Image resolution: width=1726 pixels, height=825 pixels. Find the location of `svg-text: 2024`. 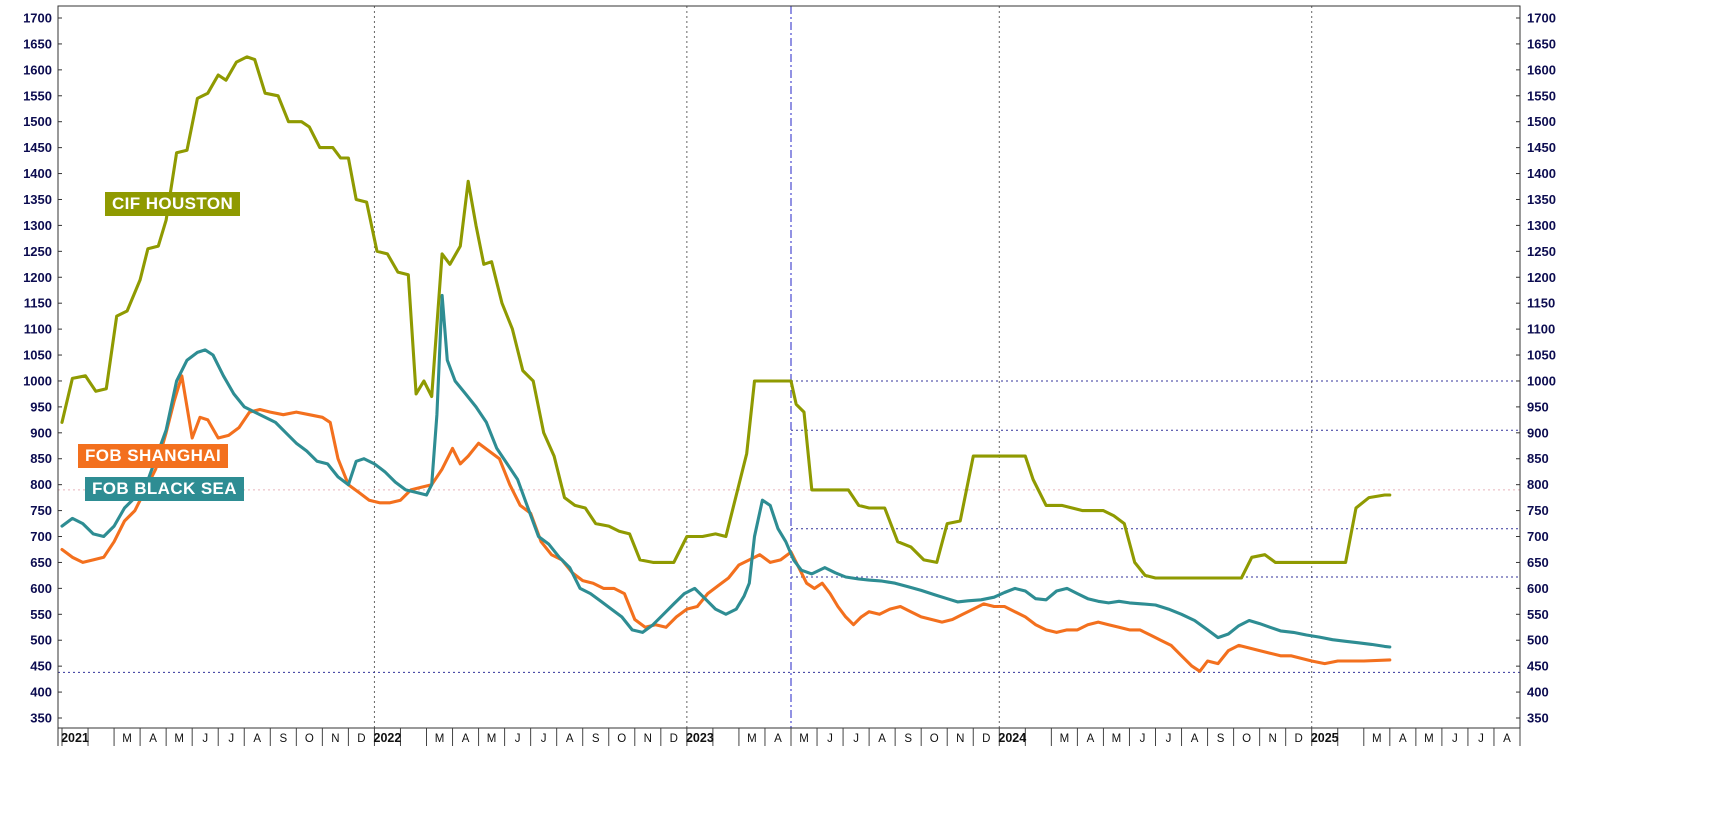

svg-text: 2024 is located at coordinates (1012, 738).